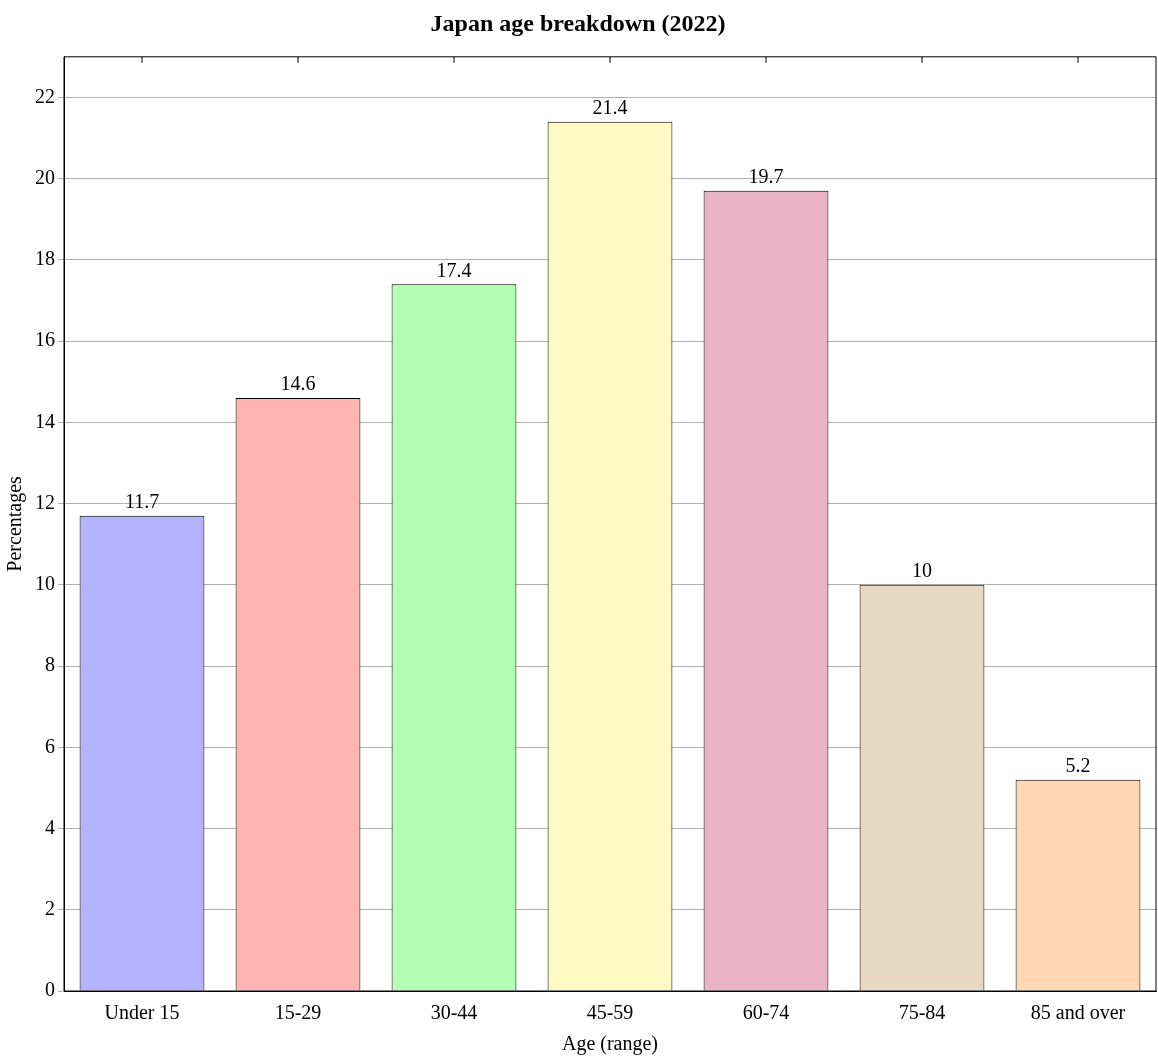 This screenshot has width=1158, height=1061. I want to click on y-tick-label: 8, so click(50, 664).